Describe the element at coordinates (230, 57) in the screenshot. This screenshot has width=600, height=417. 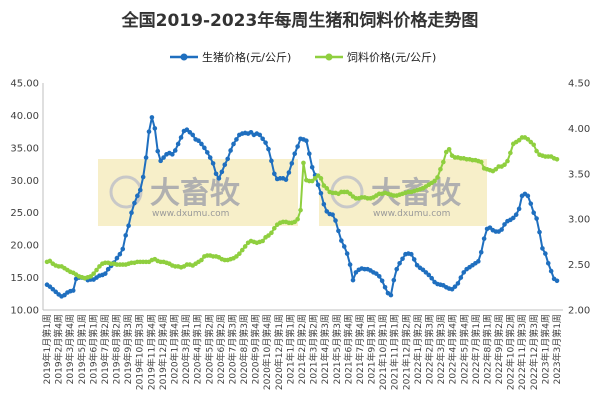
I see `legend-item-hog: 生猪价格(元/公斤)` at that location.